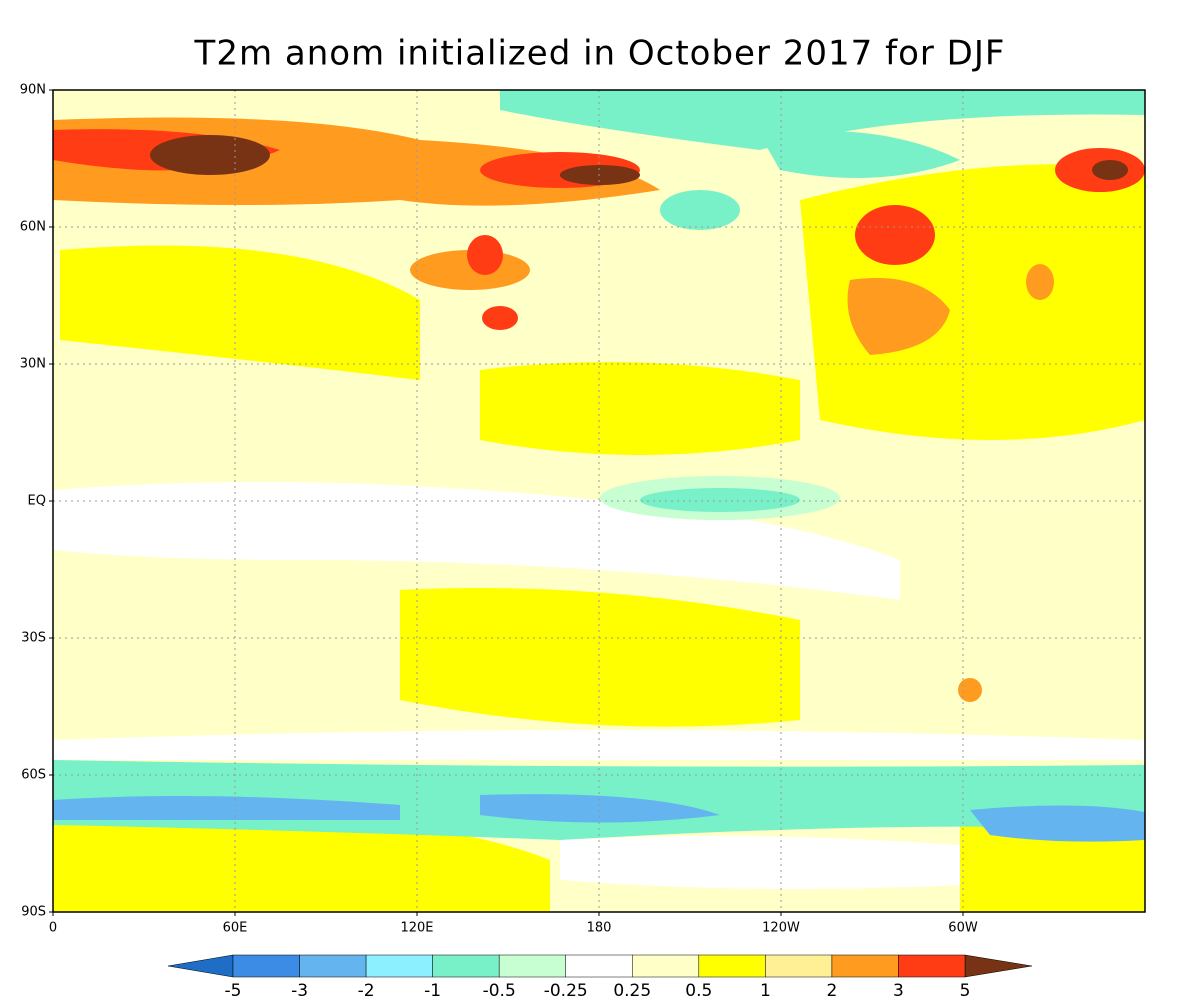  Describe the element at coordinates (299, 990) in the screenshot. I see `colorbar-label: -3` at that location.